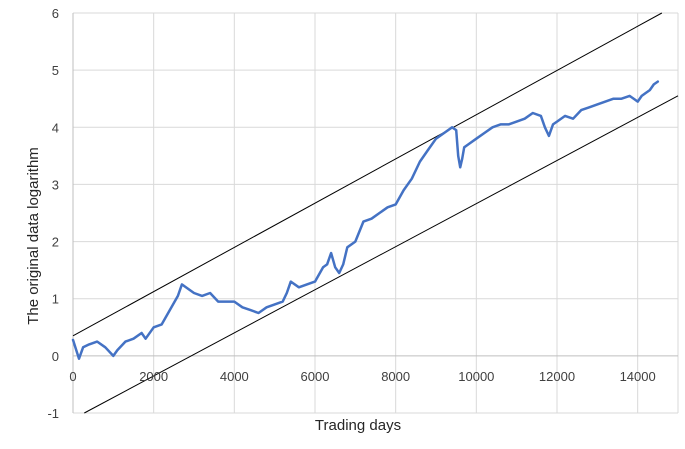 The image size is (685, 449). What do you see at coordinates (55, 242) in the screenshot?
I see `y-tick-label: 2` at bounding box center [55, 242].